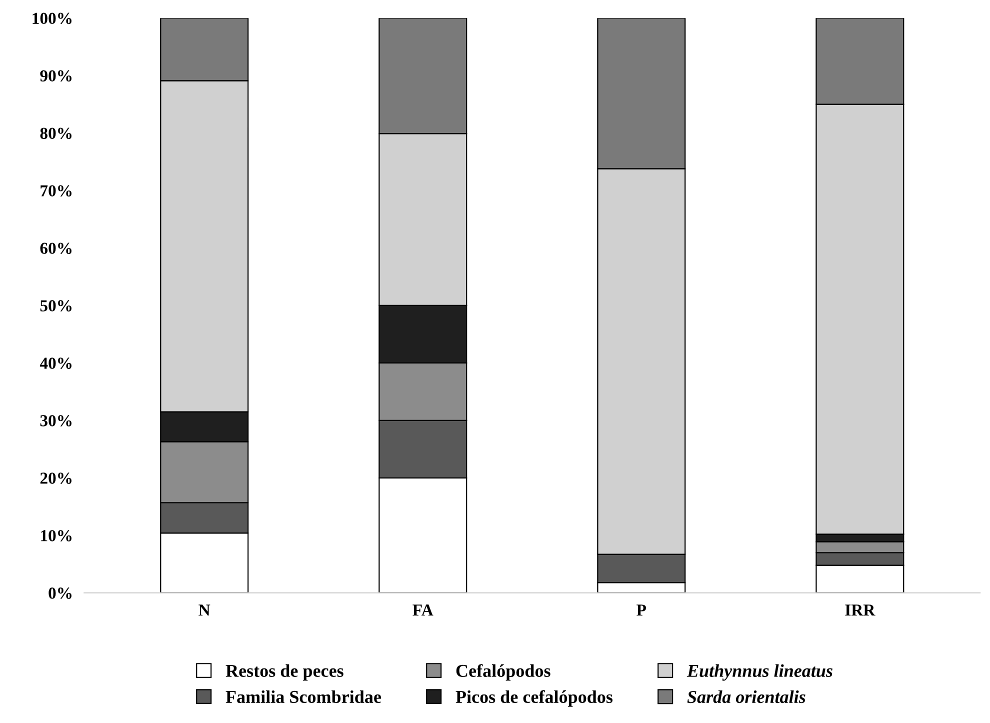 This screenshot has width=990, height=723. Describe the element at coordinates (56, 420) in the screenshot. I see `y-tick-label: 30%` at that location.